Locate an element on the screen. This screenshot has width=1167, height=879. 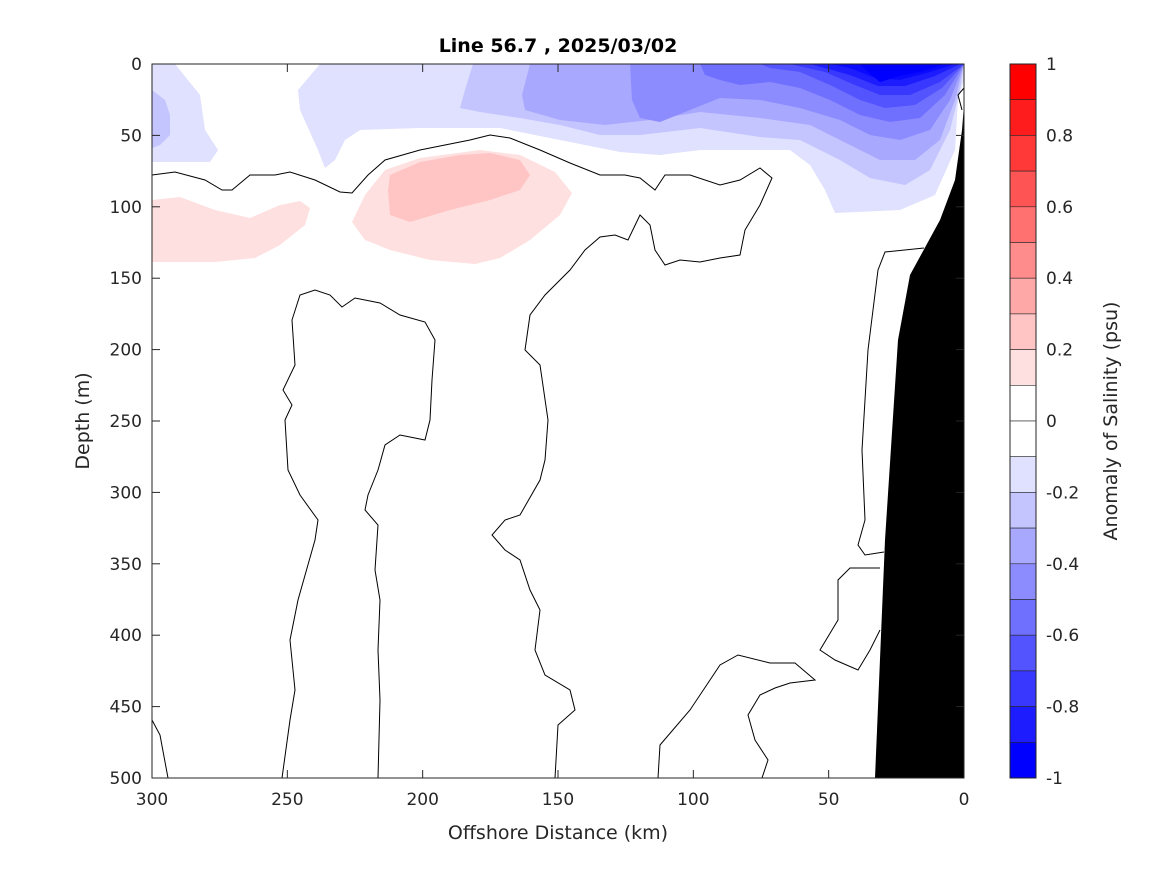
y-tick-label: 300 is located at coordinates (126, 493).